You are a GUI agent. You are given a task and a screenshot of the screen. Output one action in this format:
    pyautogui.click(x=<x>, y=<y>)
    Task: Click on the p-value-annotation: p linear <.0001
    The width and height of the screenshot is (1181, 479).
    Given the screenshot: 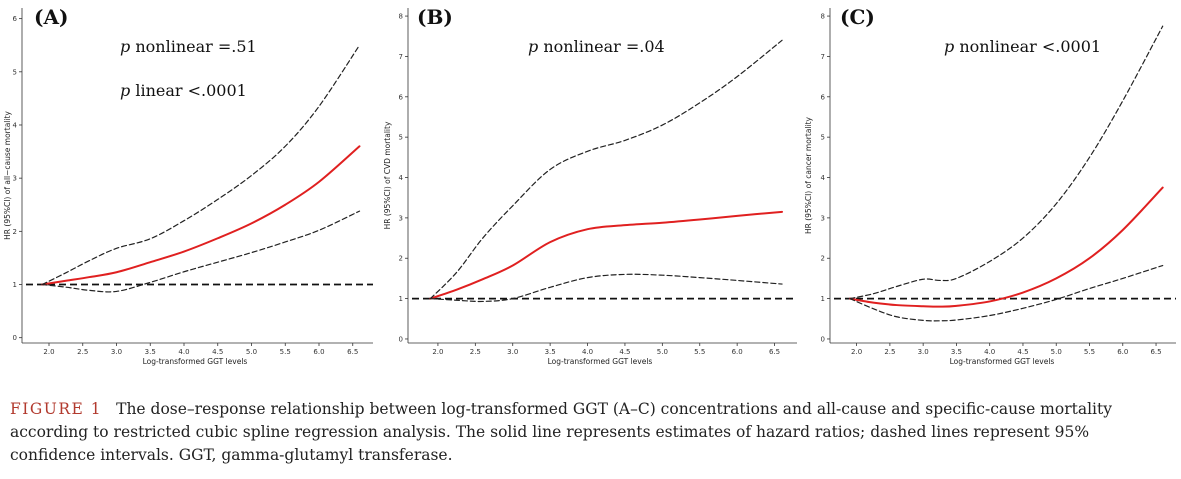 What is the action you would take?
    pyautogui.click(x=183, y=90)
    